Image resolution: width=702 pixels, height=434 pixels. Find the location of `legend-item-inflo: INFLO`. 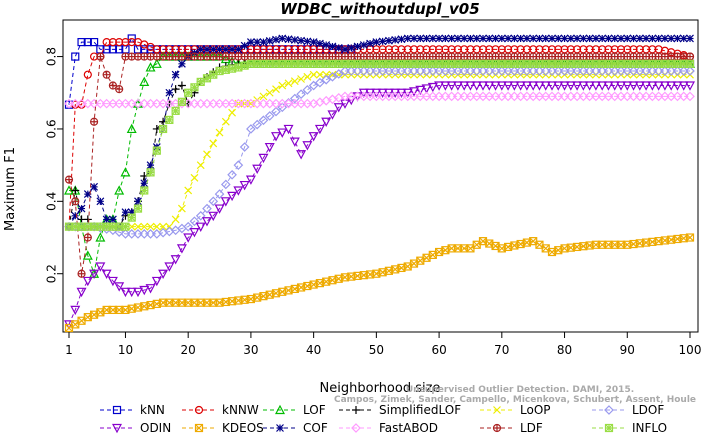

legend-item-inflo: INFLO is located at coordinates (629, 427).